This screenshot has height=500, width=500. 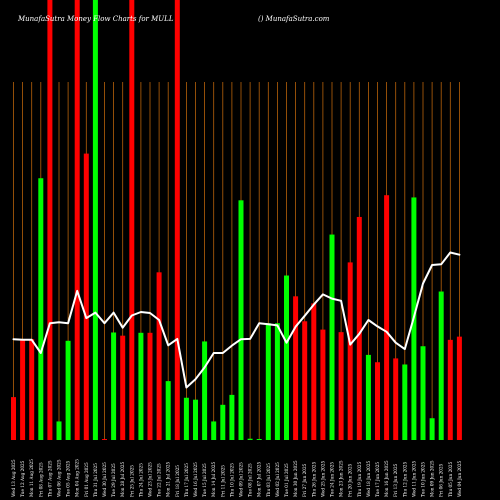 What do you see at coordinates (68, 478) in the screenshot?
I see `x-tick-label: Tue 05 Aug 2025` at bounding box center [68, 478].